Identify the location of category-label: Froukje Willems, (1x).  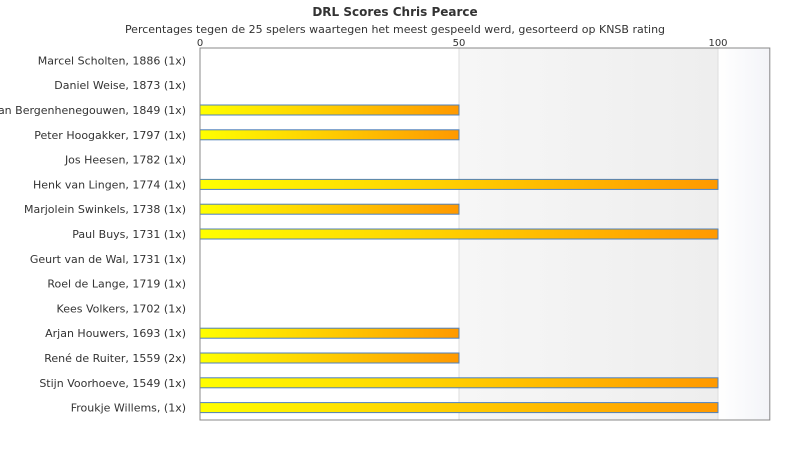
(128, 408).